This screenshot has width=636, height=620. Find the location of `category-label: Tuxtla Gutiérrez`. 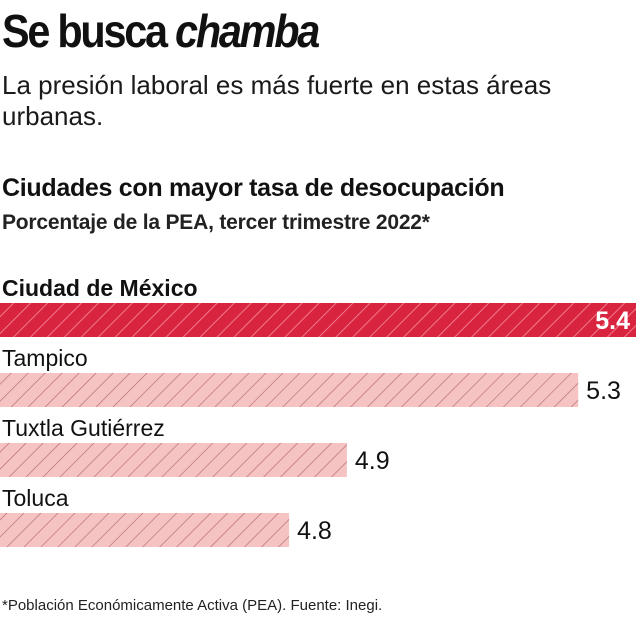

category-label: Tuxtla Gutiérrez is located at coordinates (83, 428).